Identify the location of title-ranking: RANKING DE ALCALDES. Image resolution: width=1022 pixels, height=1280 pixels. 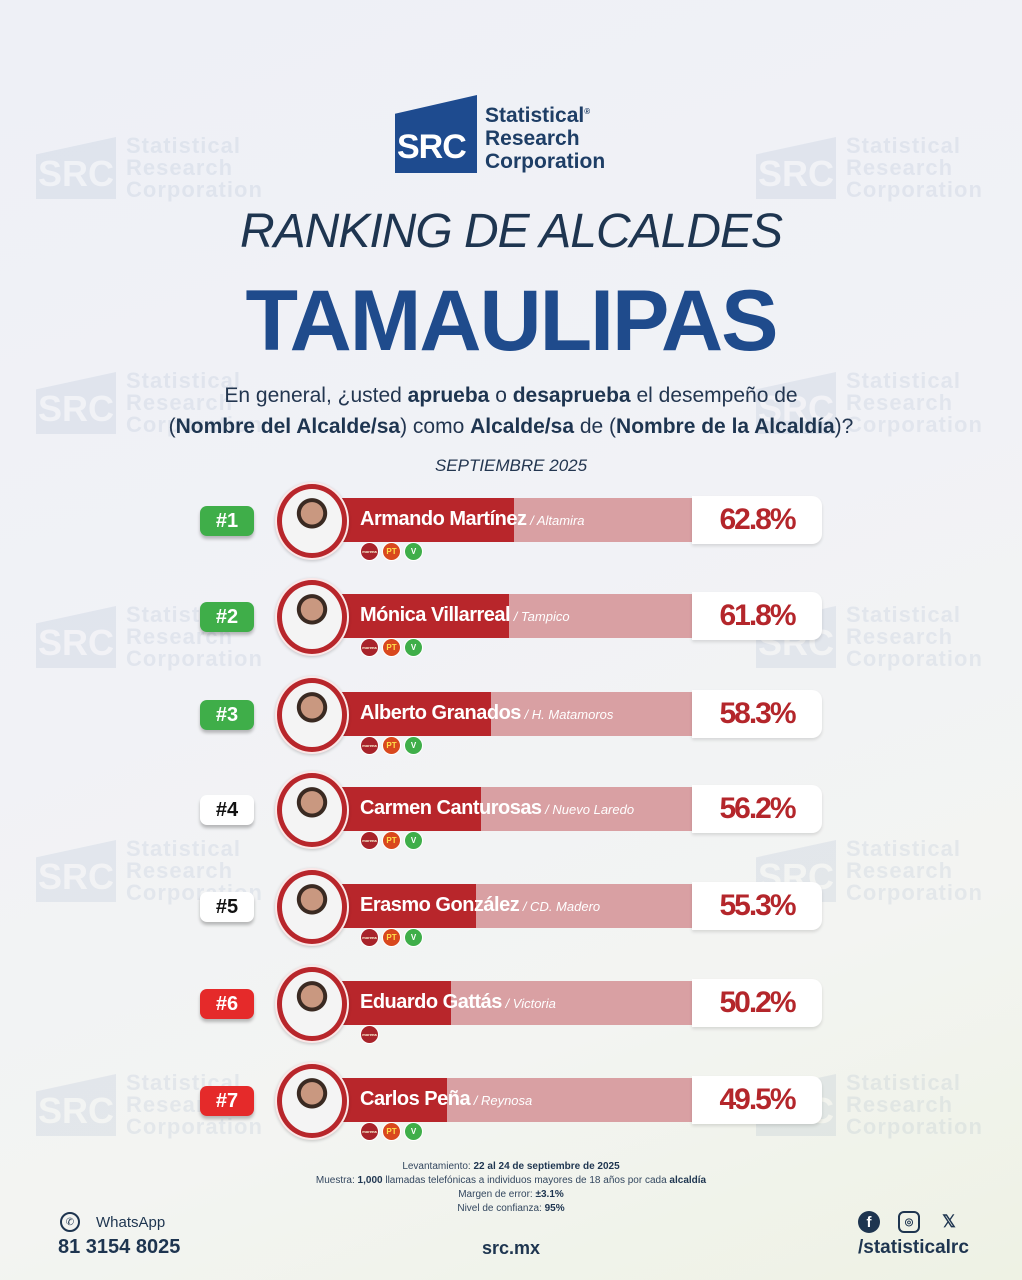
(511, 231).